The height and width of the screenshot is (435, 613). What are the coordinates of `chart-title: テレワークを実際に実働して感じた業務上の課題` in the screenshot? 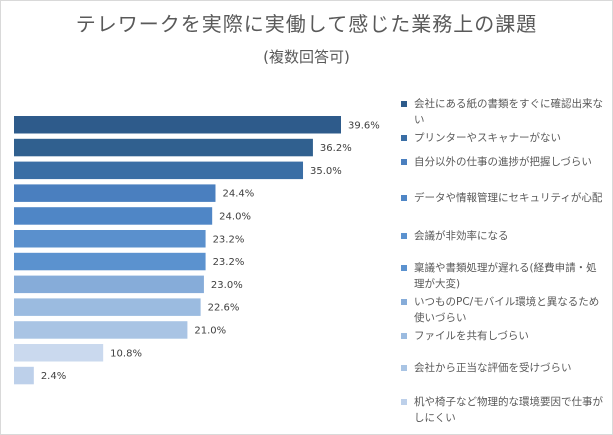 It's located at (306, 24).